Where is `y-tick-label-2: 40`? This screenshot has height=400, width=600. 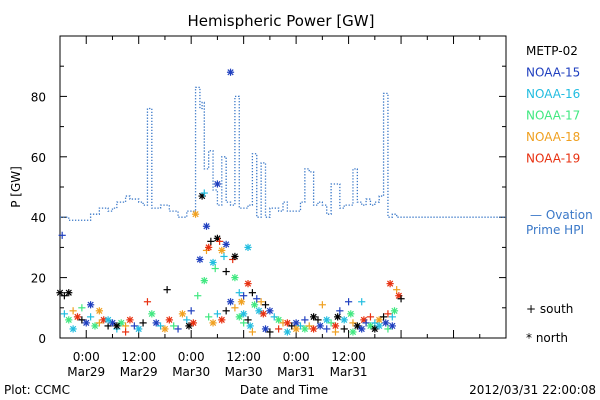 y-tick-label-2: 40 is located at coordinates (38, 218).